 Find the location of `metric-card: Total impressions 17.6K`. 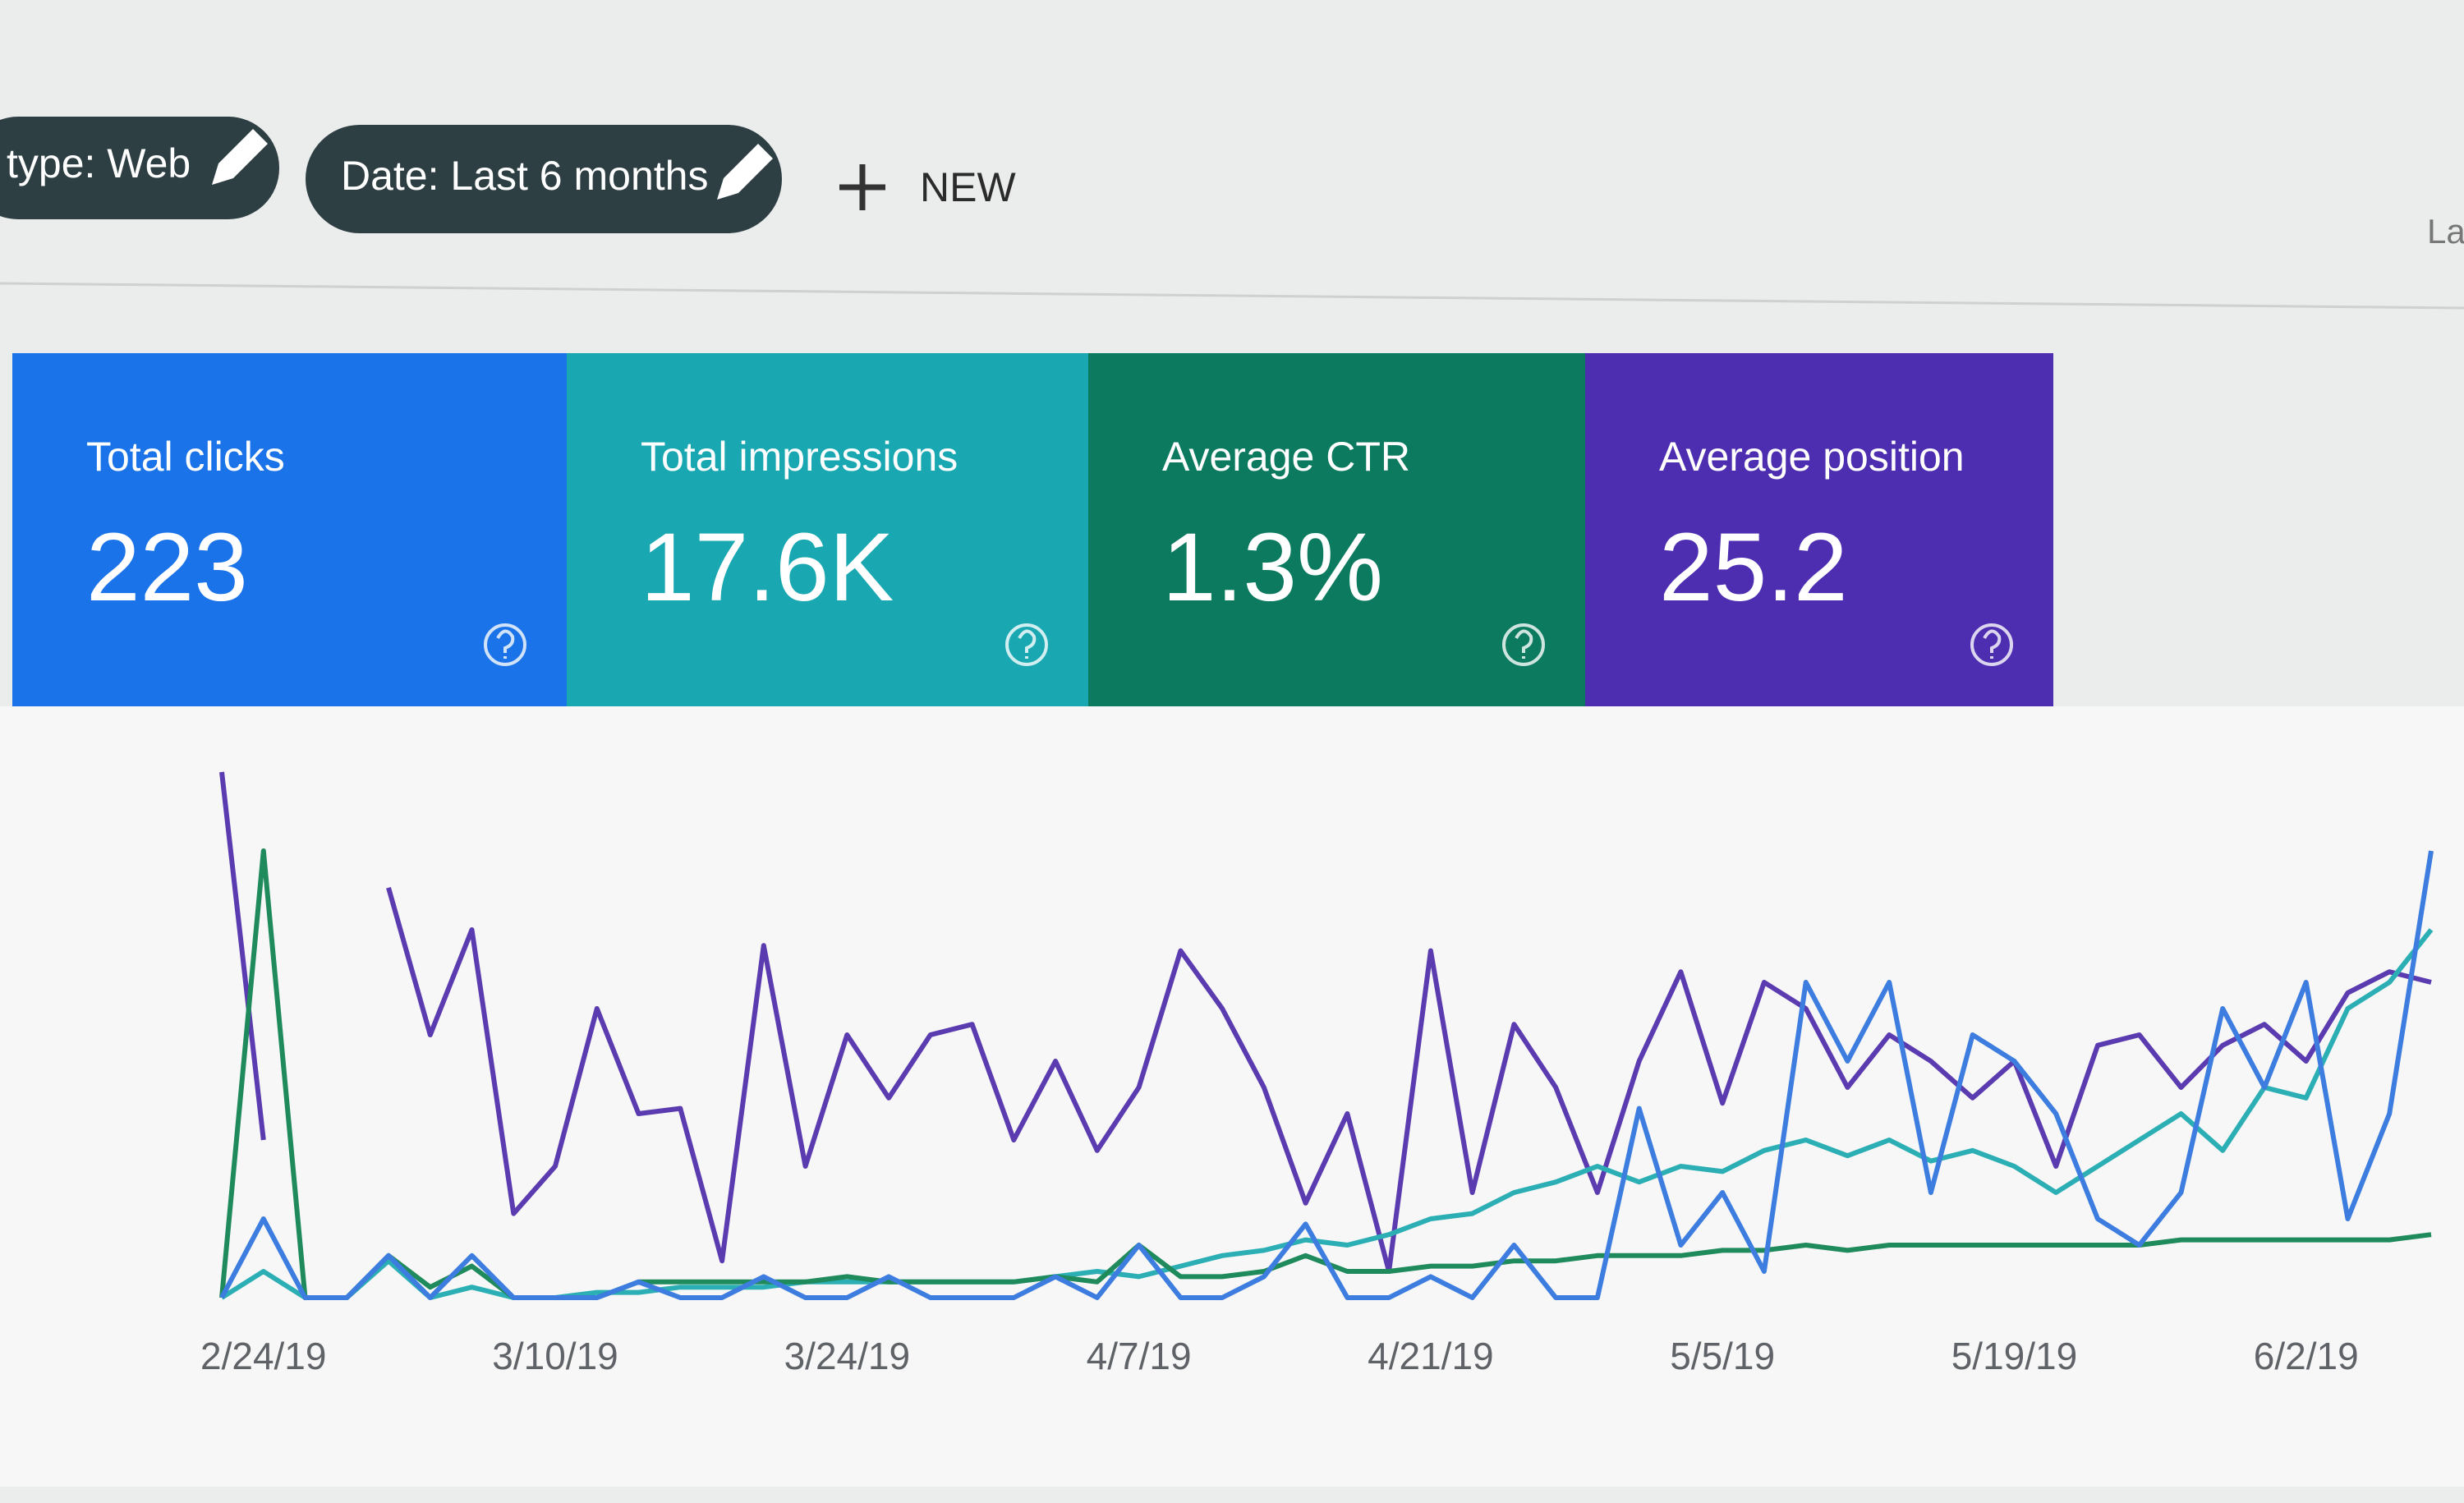

metric-card: Total impressions 17.6K is located at coordinates (827, 529).